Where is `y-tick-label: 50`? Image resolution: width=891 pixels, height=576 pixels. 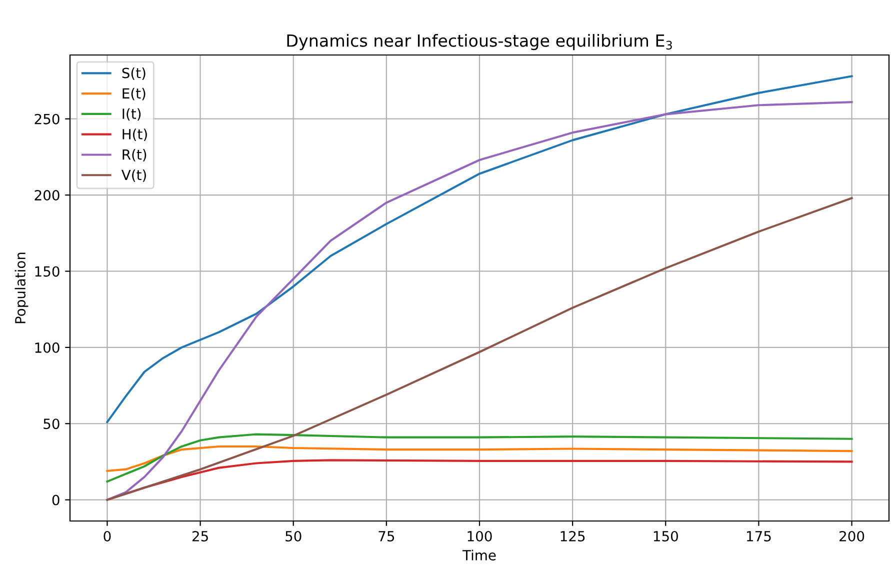 y-tick-label: 50 is located at coordinates (52, 424).